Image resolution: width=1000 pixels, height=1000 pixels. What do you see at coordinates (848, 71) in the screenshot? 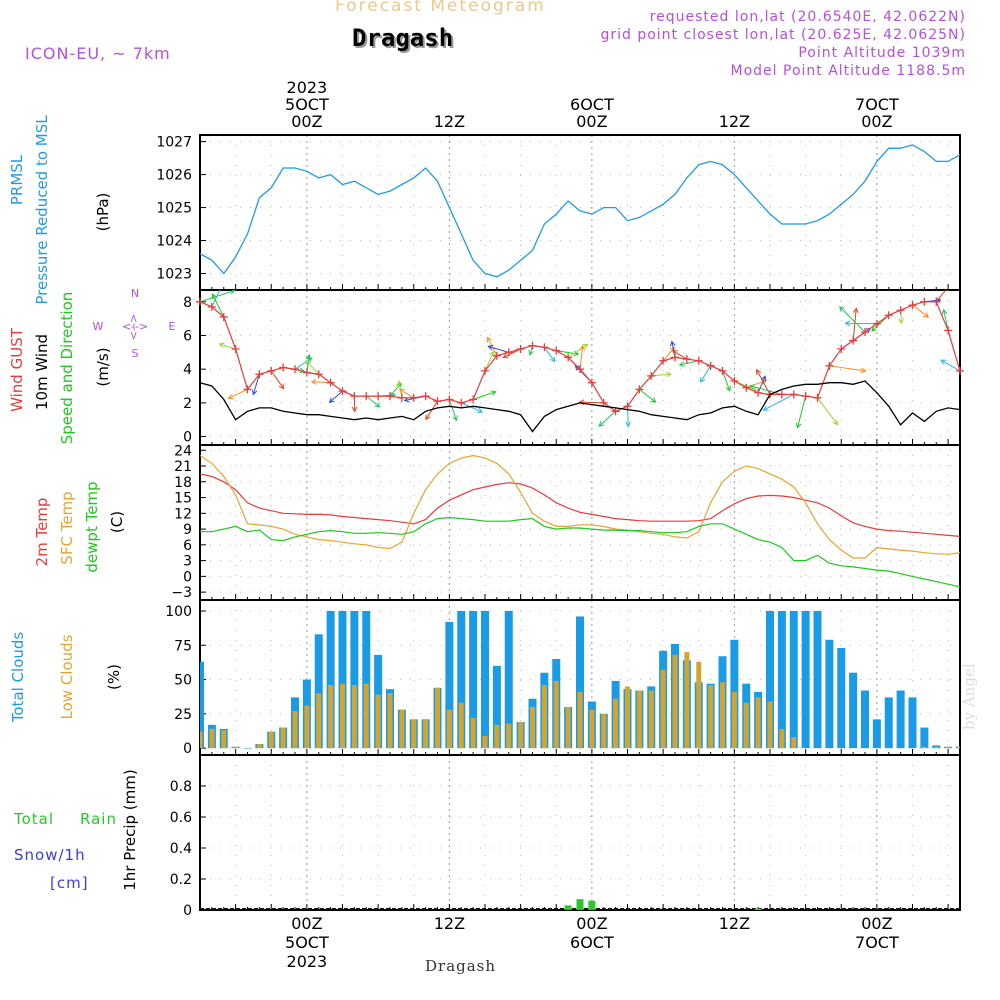
I see `model-altitude: Model Point Altitude 1188.5m` at bounding box center [848, 71].